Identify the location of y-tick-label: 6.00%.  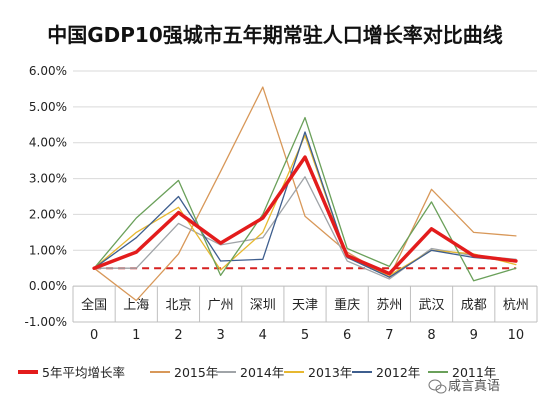
(48, 71).